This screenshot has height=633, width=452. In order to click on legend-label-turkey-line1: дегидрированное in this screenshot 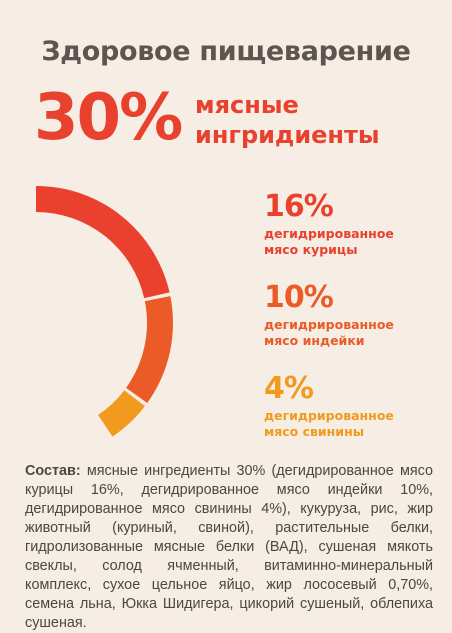, I will do `click(329, 324)`.